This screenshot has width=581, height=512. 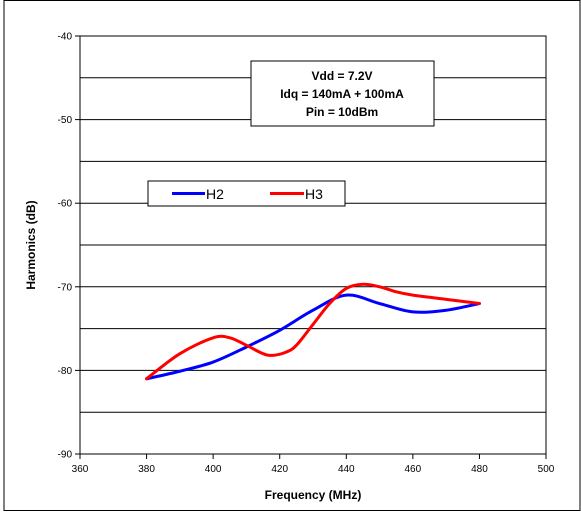 What do you see at coordinates (65, 371) in the screenshot?
I see `y-tick-label: -80` at bounding box center [65, 371].